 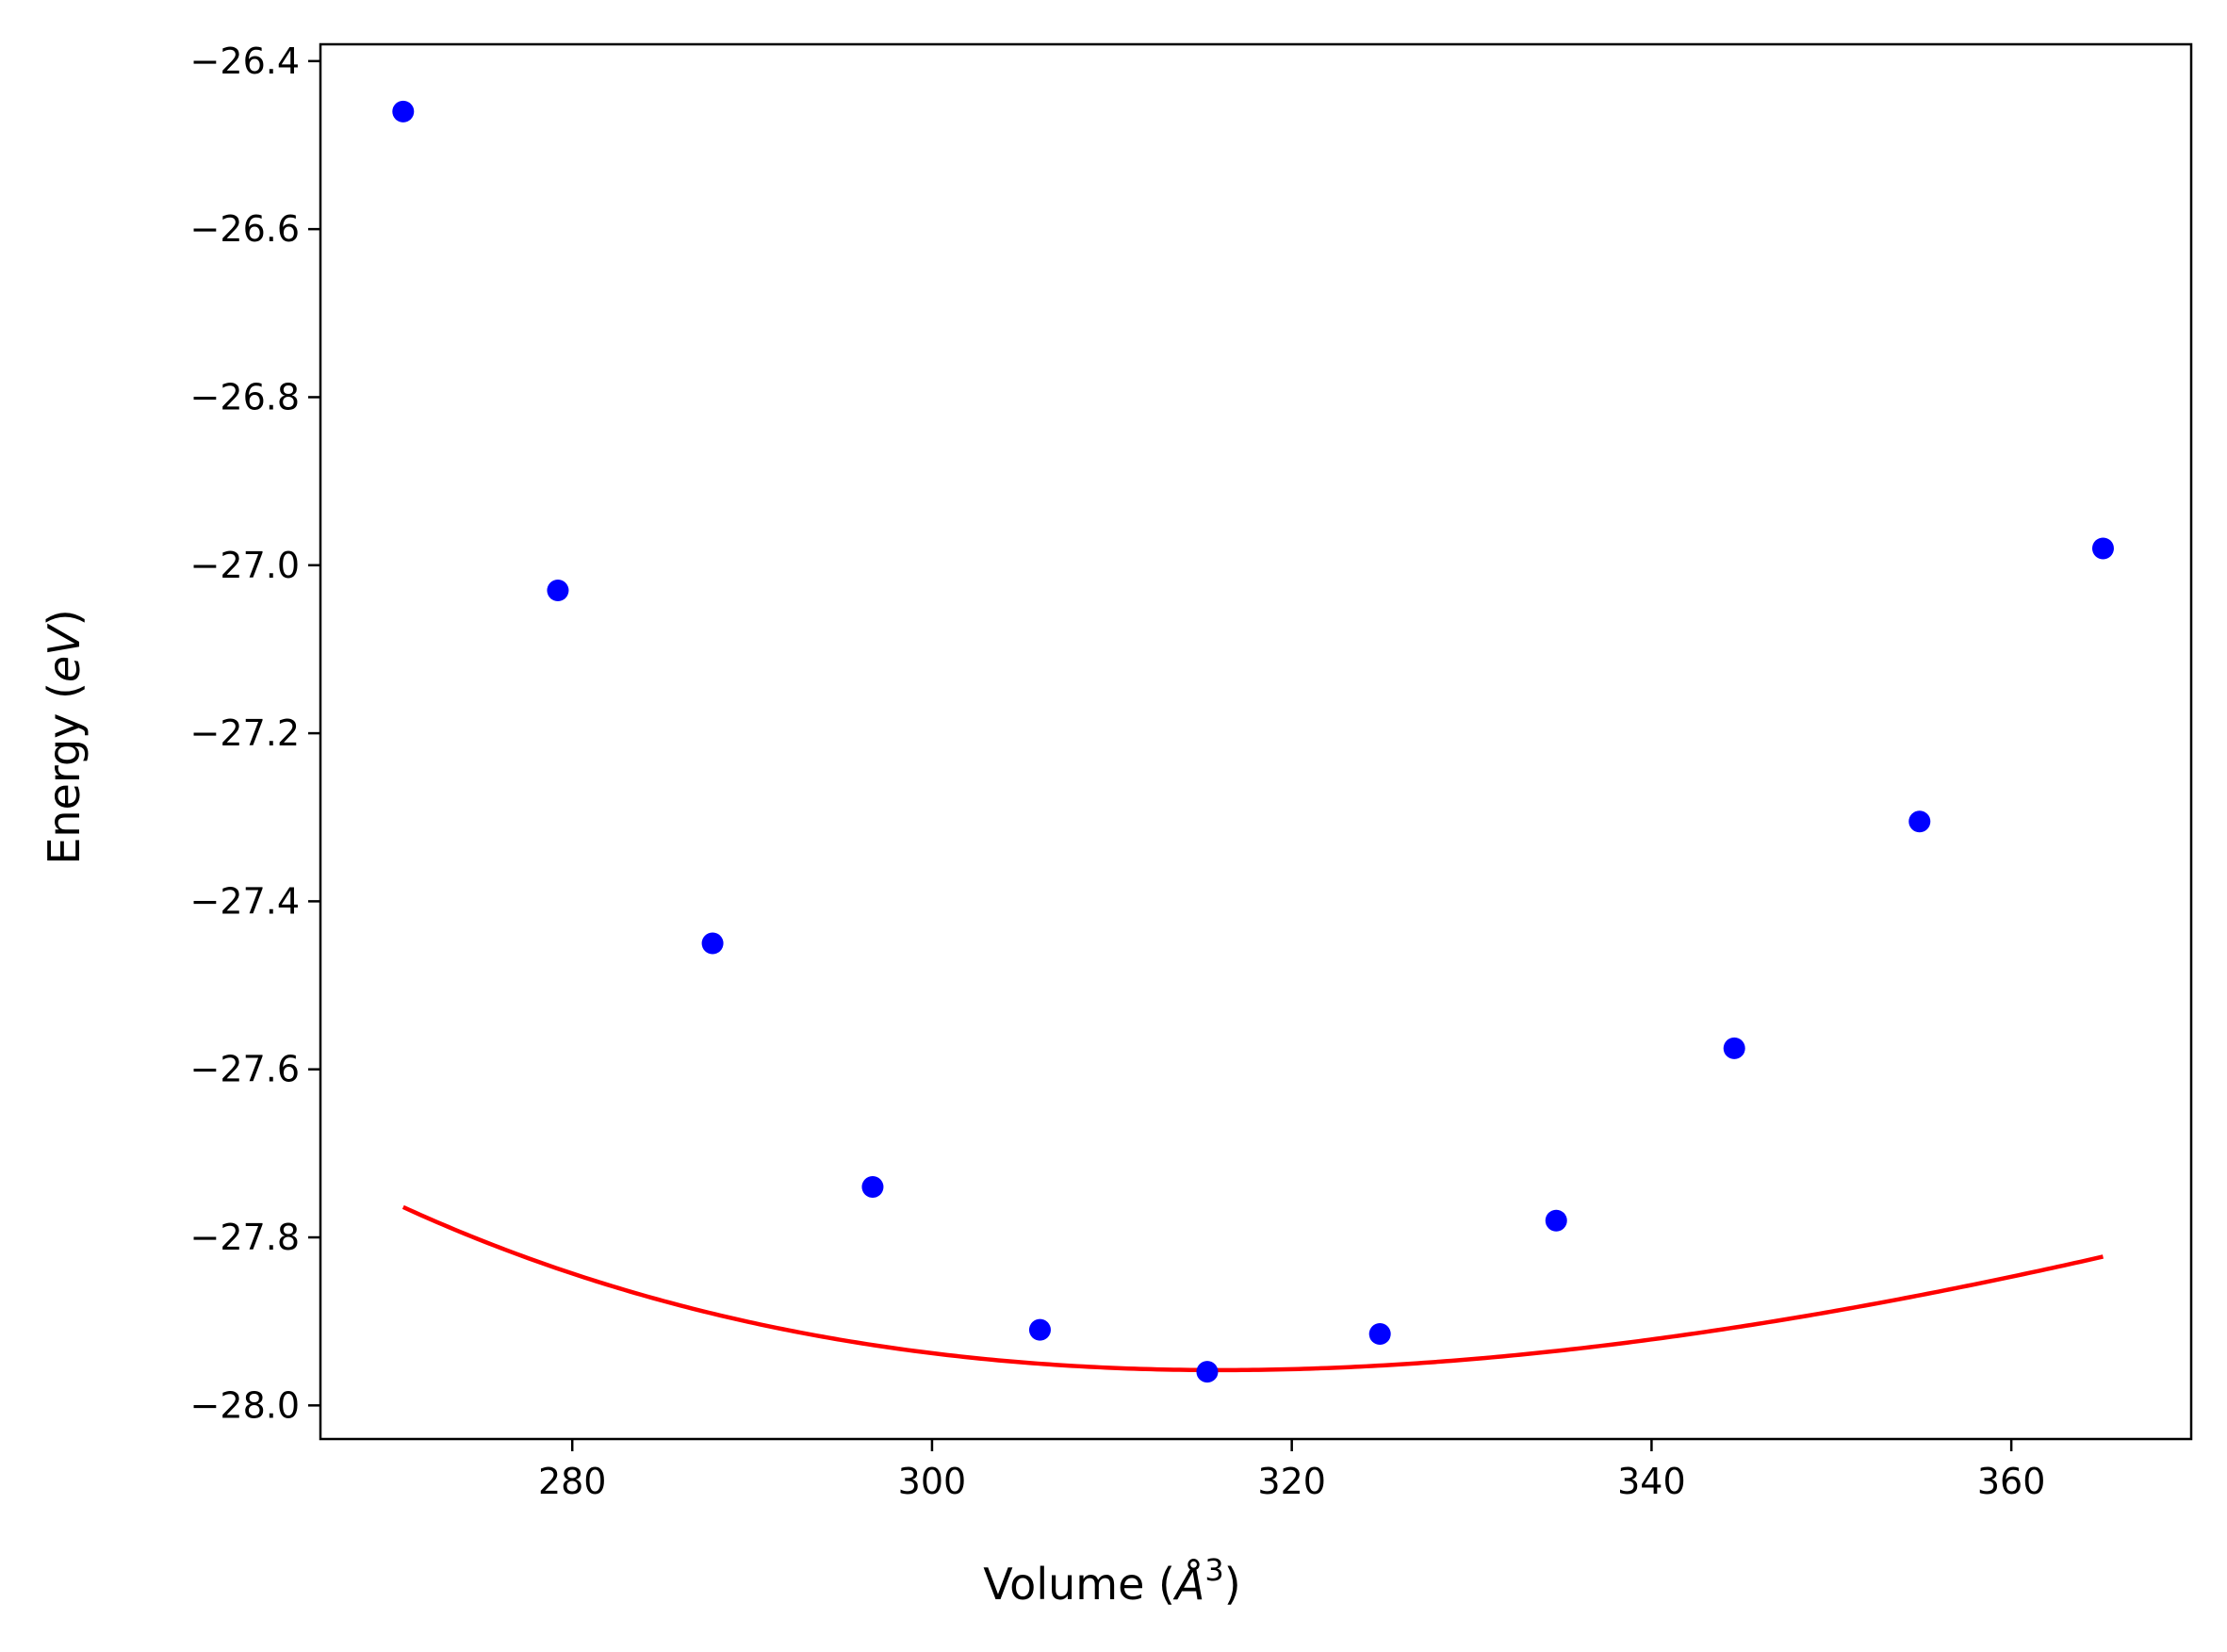 What do you see at coordinates (245, 396) in the screenshot?
I see `y-tick-label: −26.8` at bounding box center [245, 396].